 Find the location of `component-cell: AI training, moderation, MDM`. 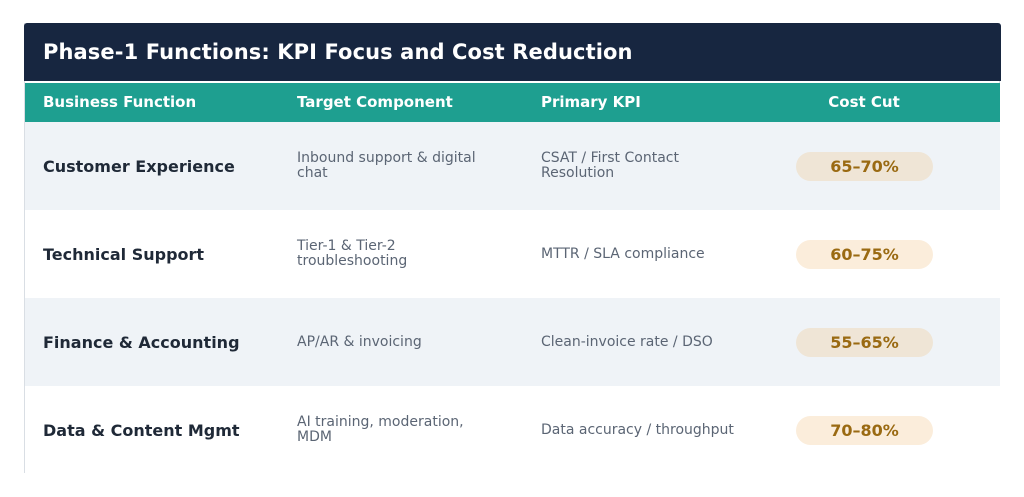

component-cell: AI training, moderation, MDM is located at coordinates (380, 429).